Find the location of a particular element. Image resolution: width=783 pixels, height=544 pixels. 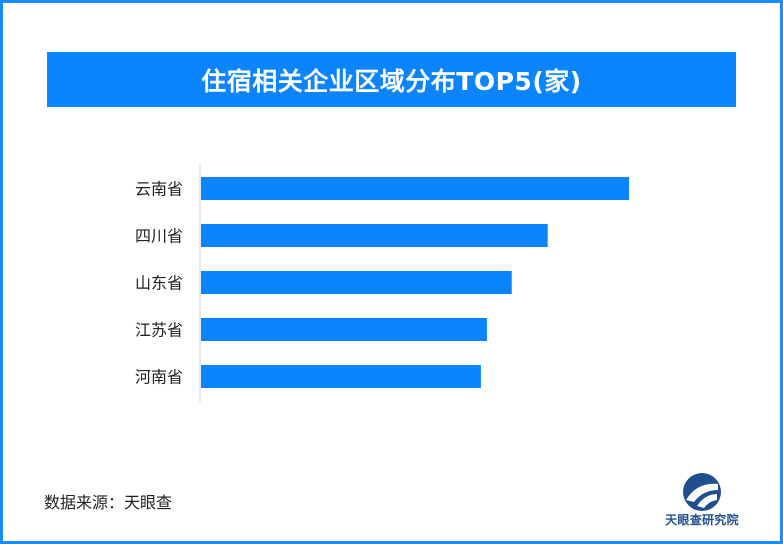

data-source-note: 数据来源：天眼查 is located at coordinates (108, 502).